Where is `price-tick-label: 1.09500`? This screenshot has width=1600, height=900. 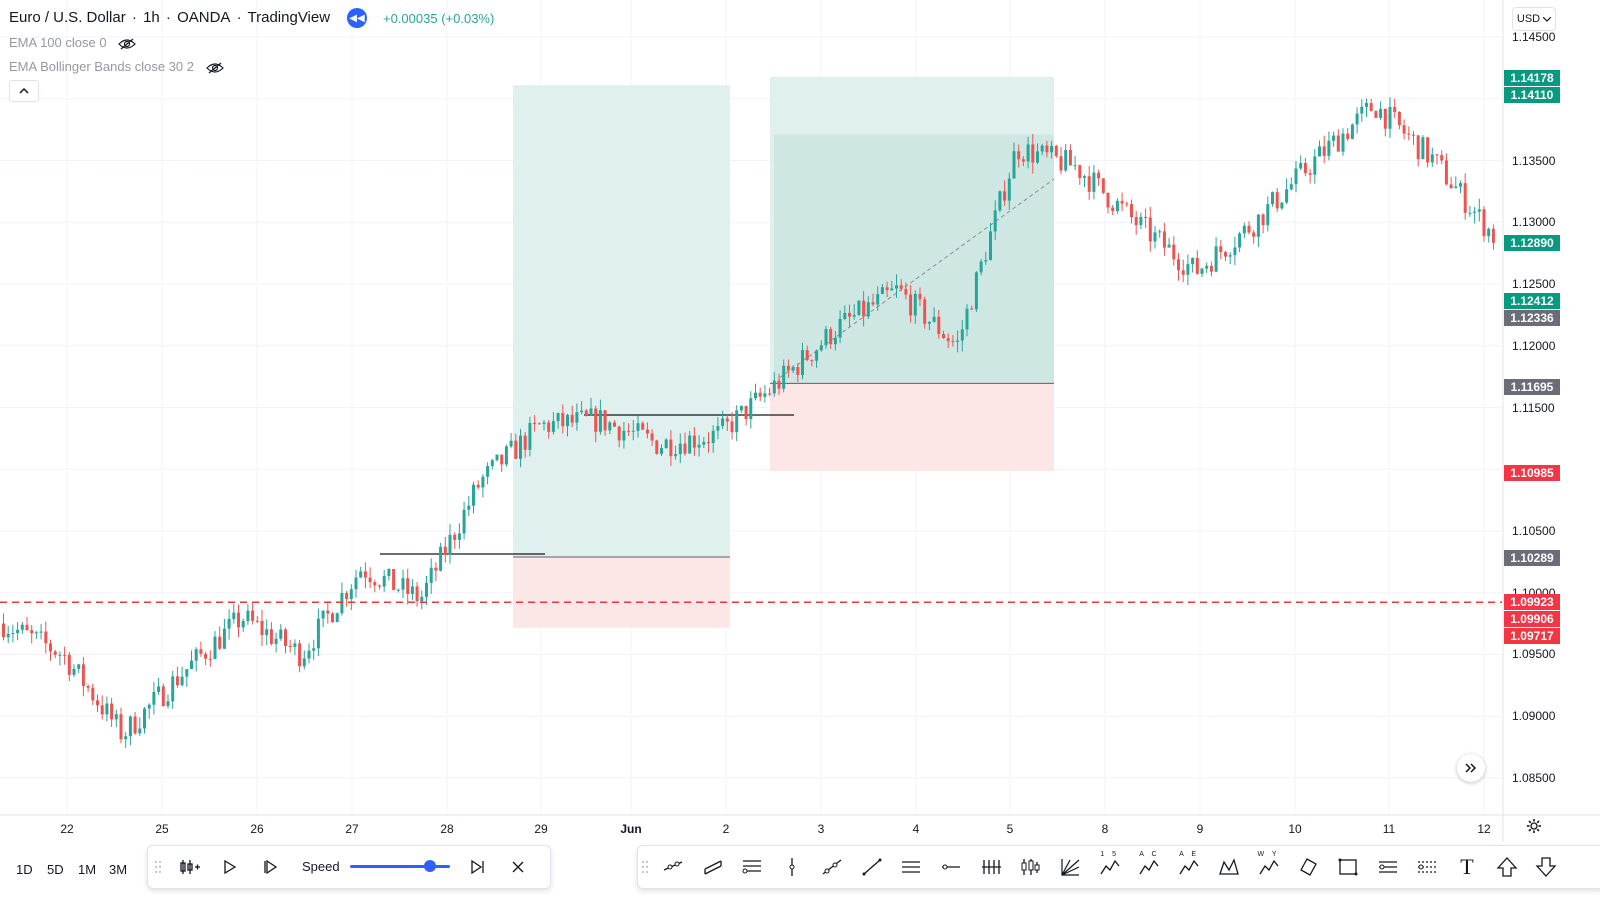 price-tick-label: 1.09500 is located at coordinates (1534, 654).